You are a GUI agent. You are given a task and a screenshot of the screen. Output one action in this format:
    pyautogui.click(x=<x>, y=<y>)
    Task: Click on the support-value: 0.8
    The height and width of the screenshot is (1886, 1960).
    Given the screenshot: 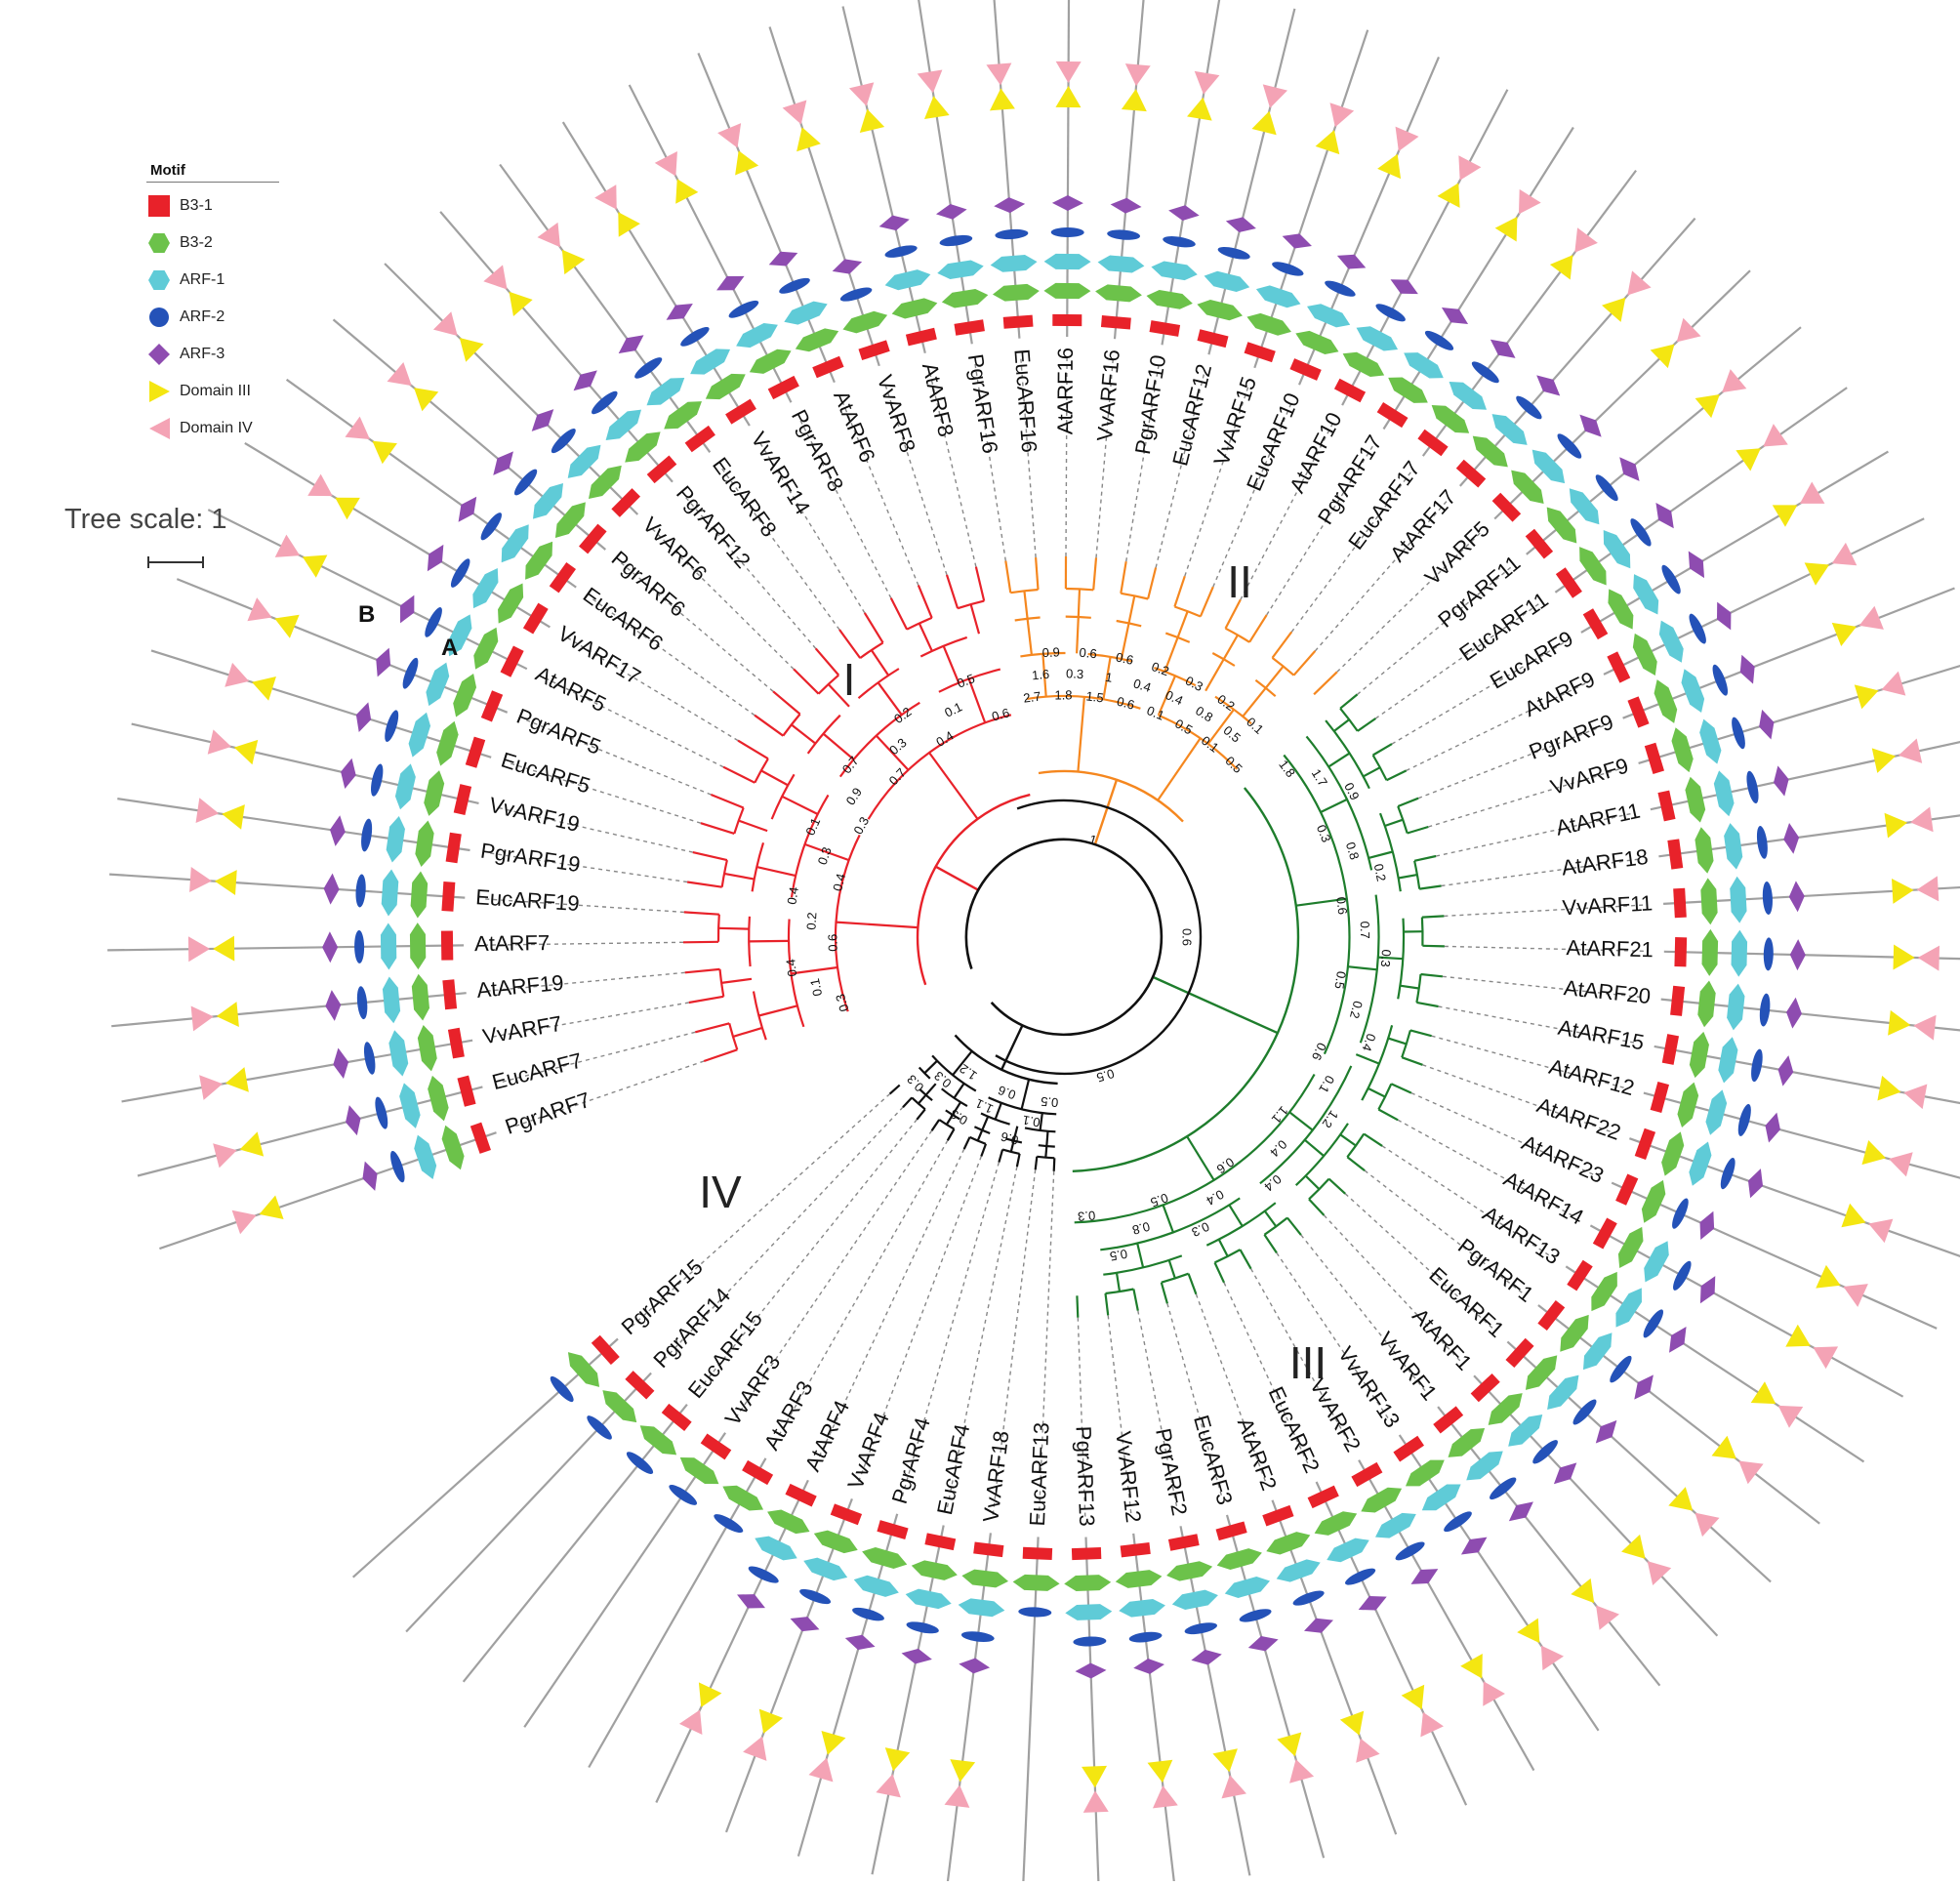 What is the action you would take?
    pyautogui.click(x=1140, y=1228)
    